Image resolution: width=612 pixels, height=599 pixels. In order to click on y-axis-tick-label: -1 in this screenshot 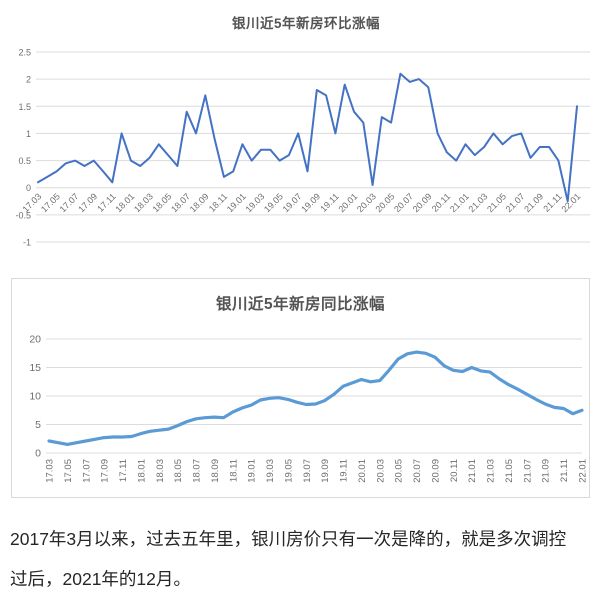, I will do `click(27, 243)`.